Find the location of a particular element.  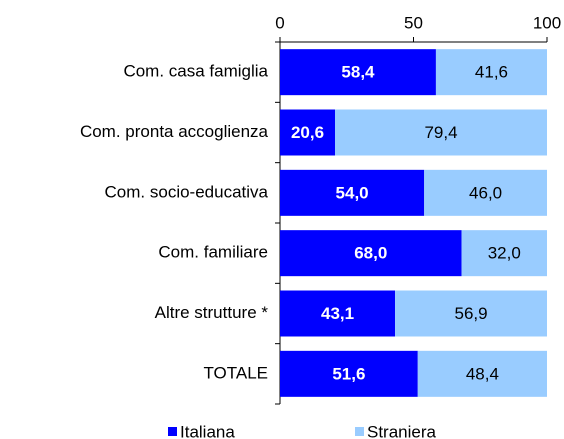

x-tick-label: 50 is located at coordinates (413, 22).